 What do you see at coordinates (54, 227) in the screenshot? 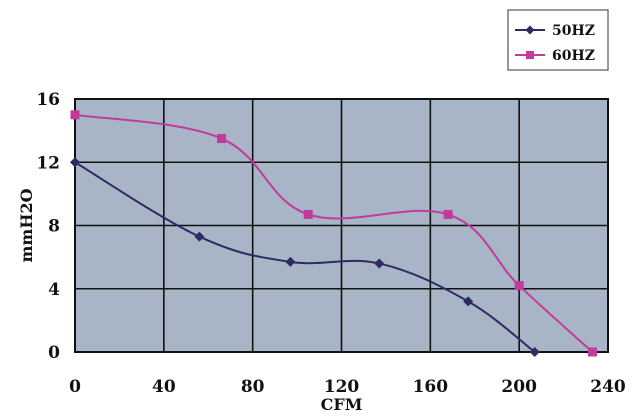
I see `y-tick-label: 8` at bounding box center [54, 227].